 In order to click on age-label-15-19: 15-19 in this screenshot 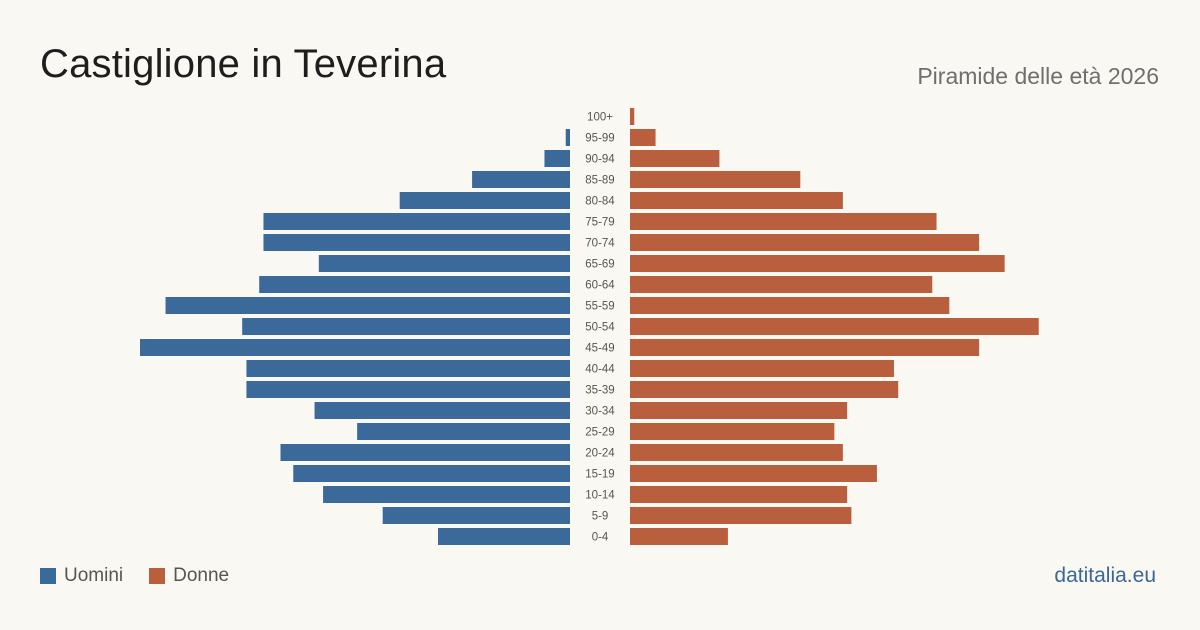, I will do `click(599, 475)`.